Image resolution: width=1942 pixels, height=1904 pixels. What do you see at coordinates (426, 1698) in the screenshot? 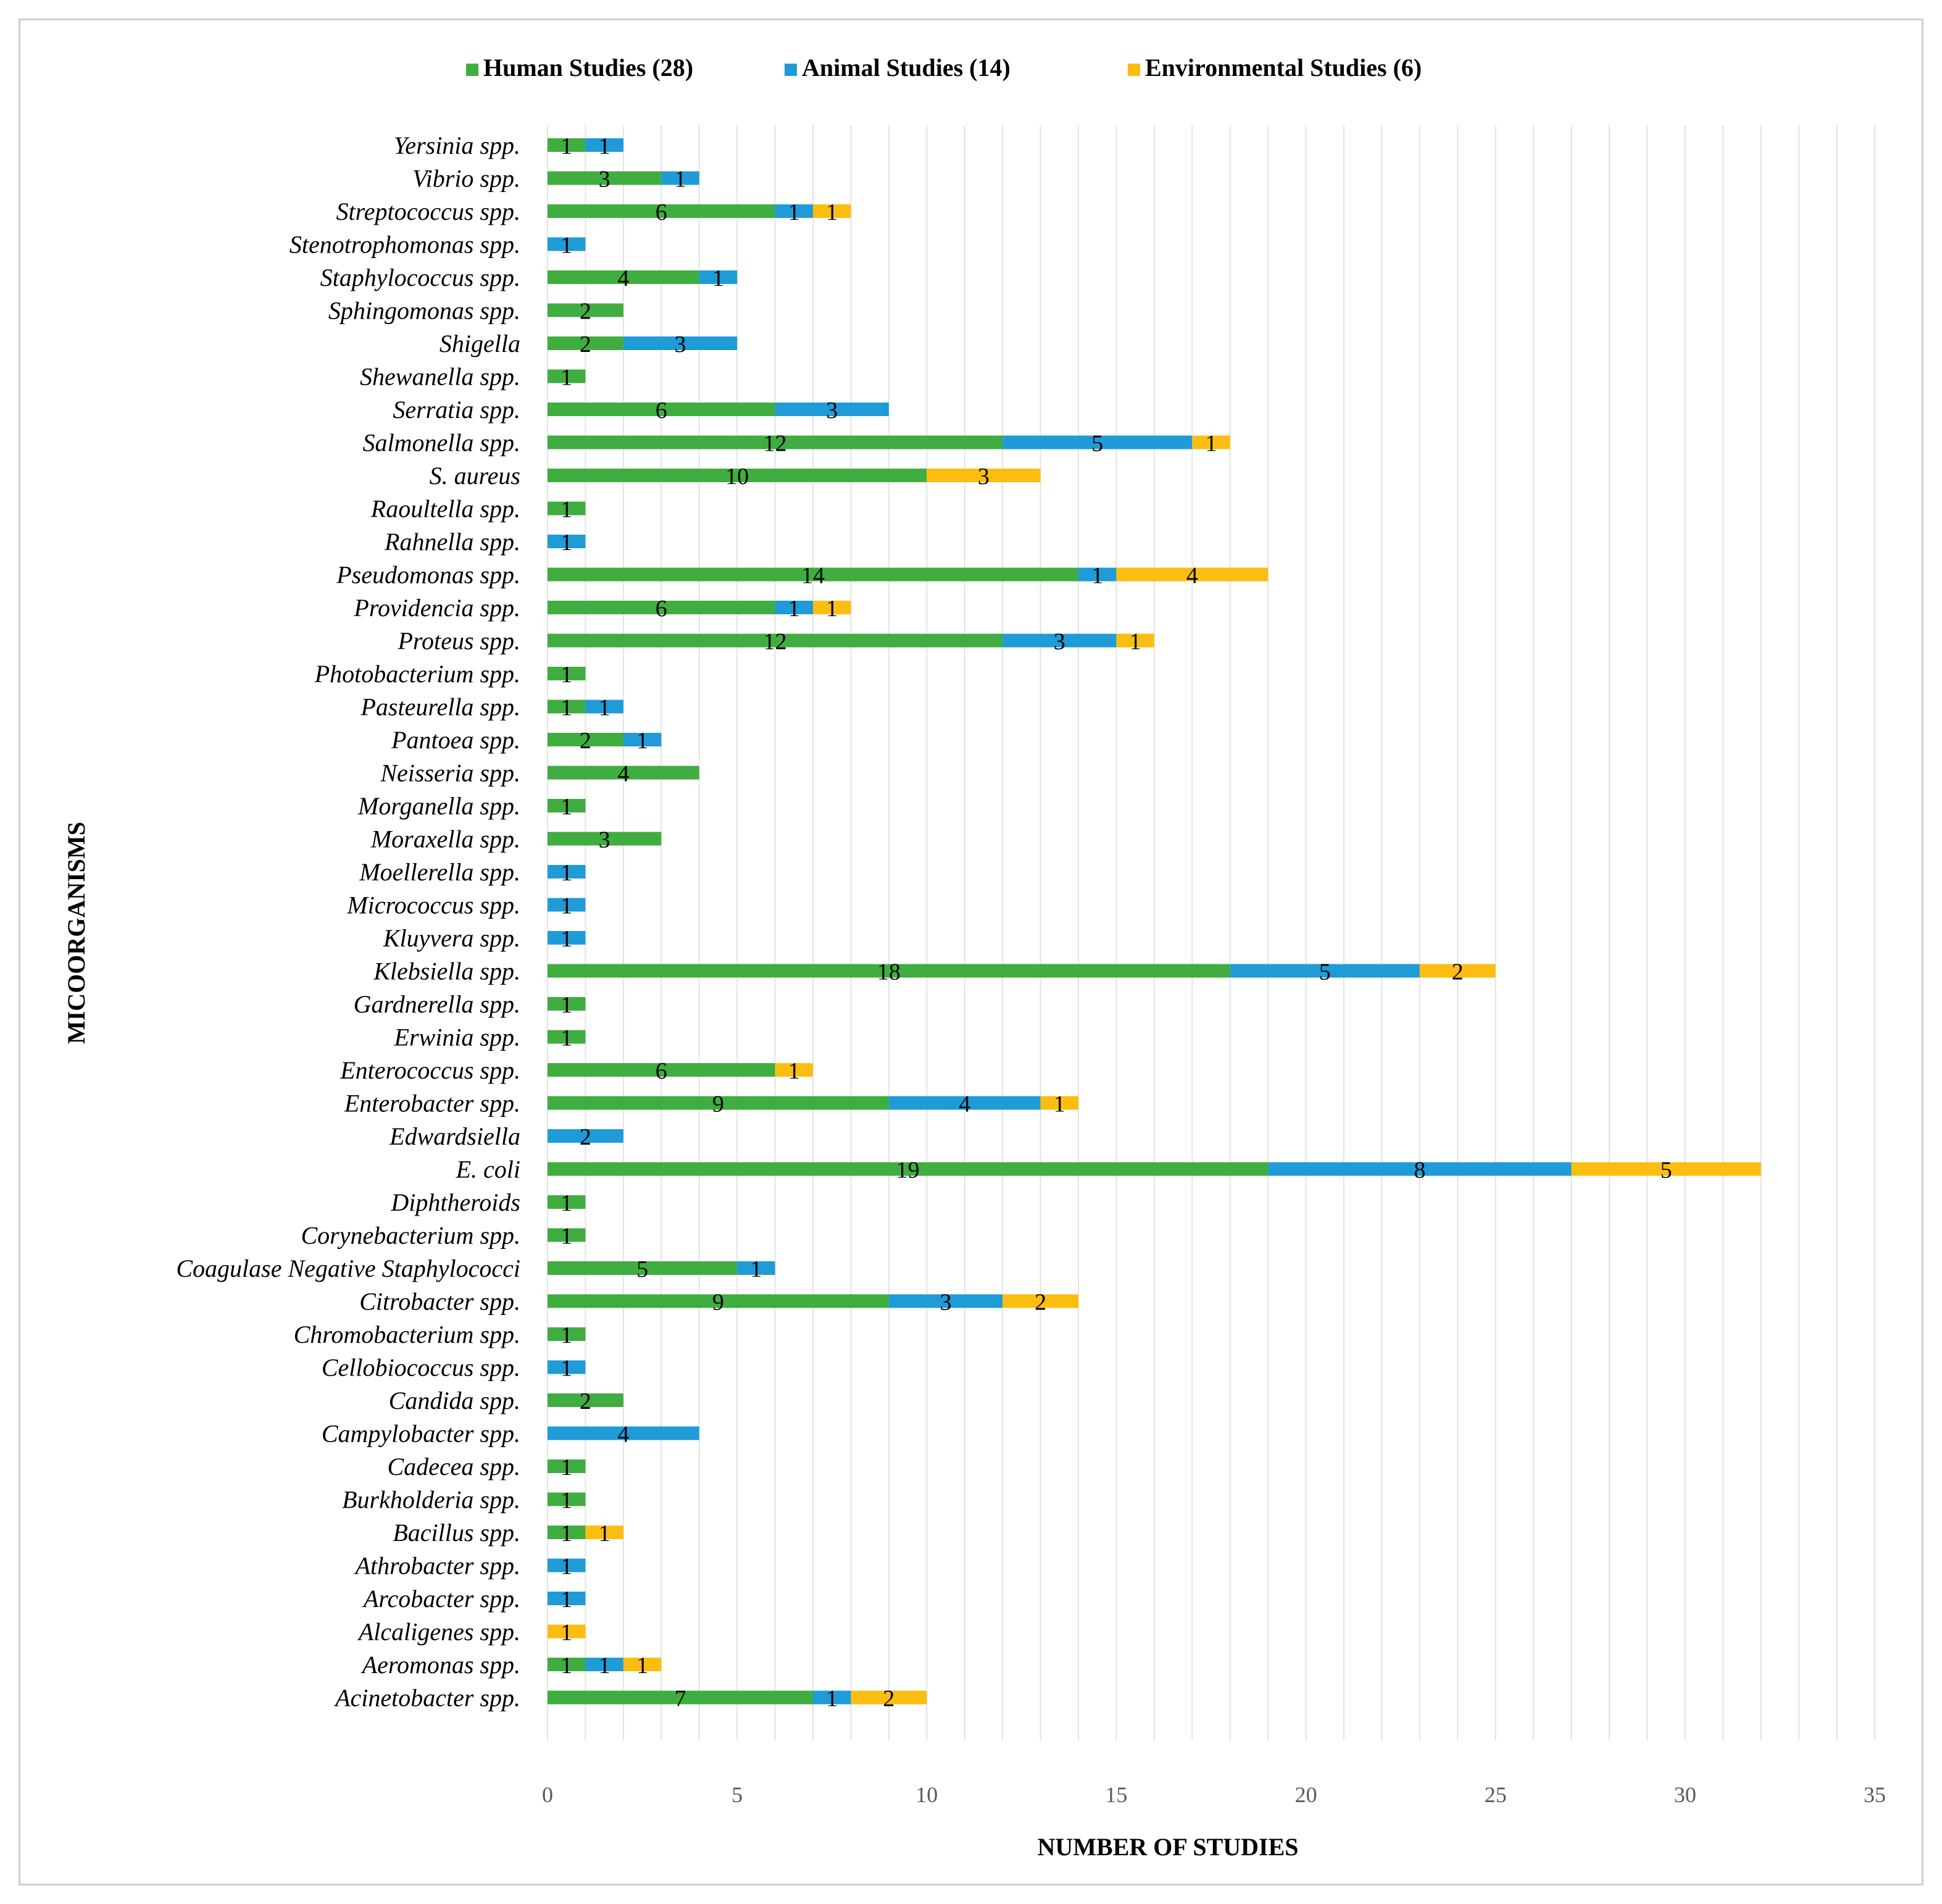
I see `category-label: Acinetobacter spp.` at bounding box center [426, 1698].